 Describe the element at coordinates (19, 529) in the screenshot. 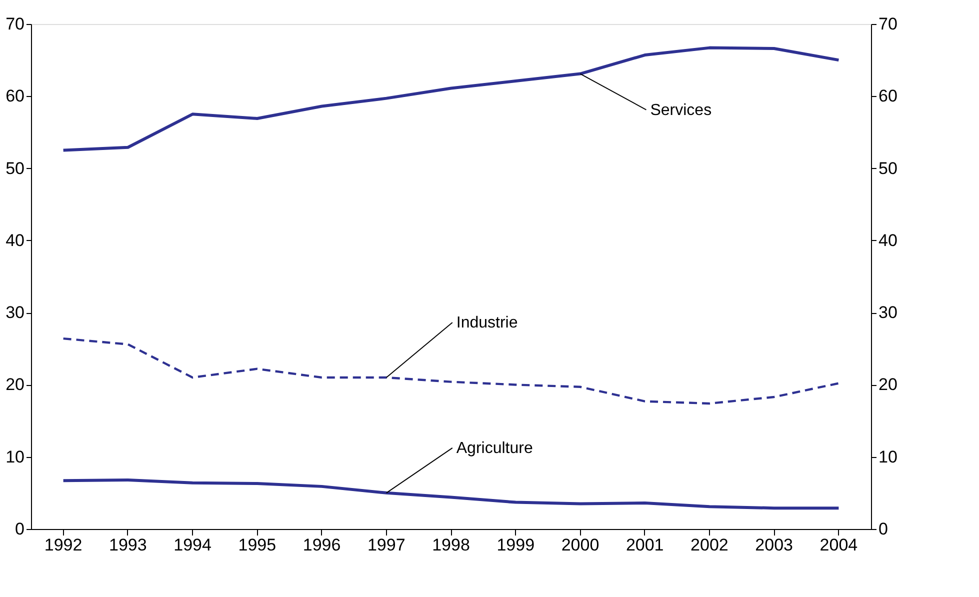

I see `y-tick-label: 0` at that location.